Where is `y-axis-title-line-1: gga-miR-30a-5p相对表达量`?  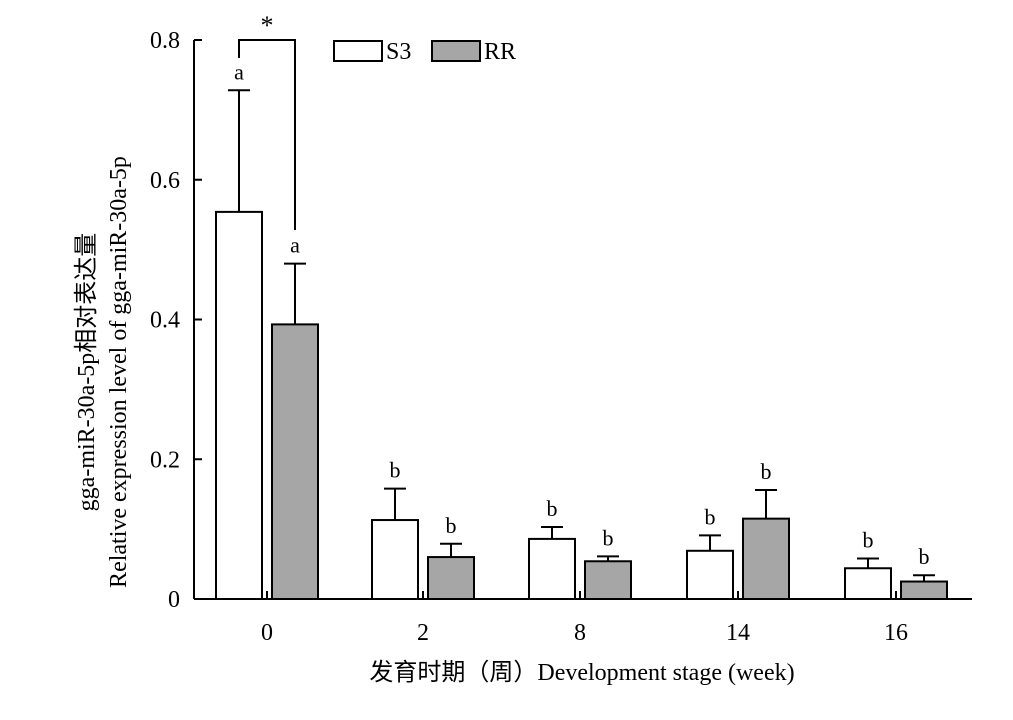 y-axis-title-line-1: gga-miR-30a-5p相对表达量 is located at coordinates (86, 372).